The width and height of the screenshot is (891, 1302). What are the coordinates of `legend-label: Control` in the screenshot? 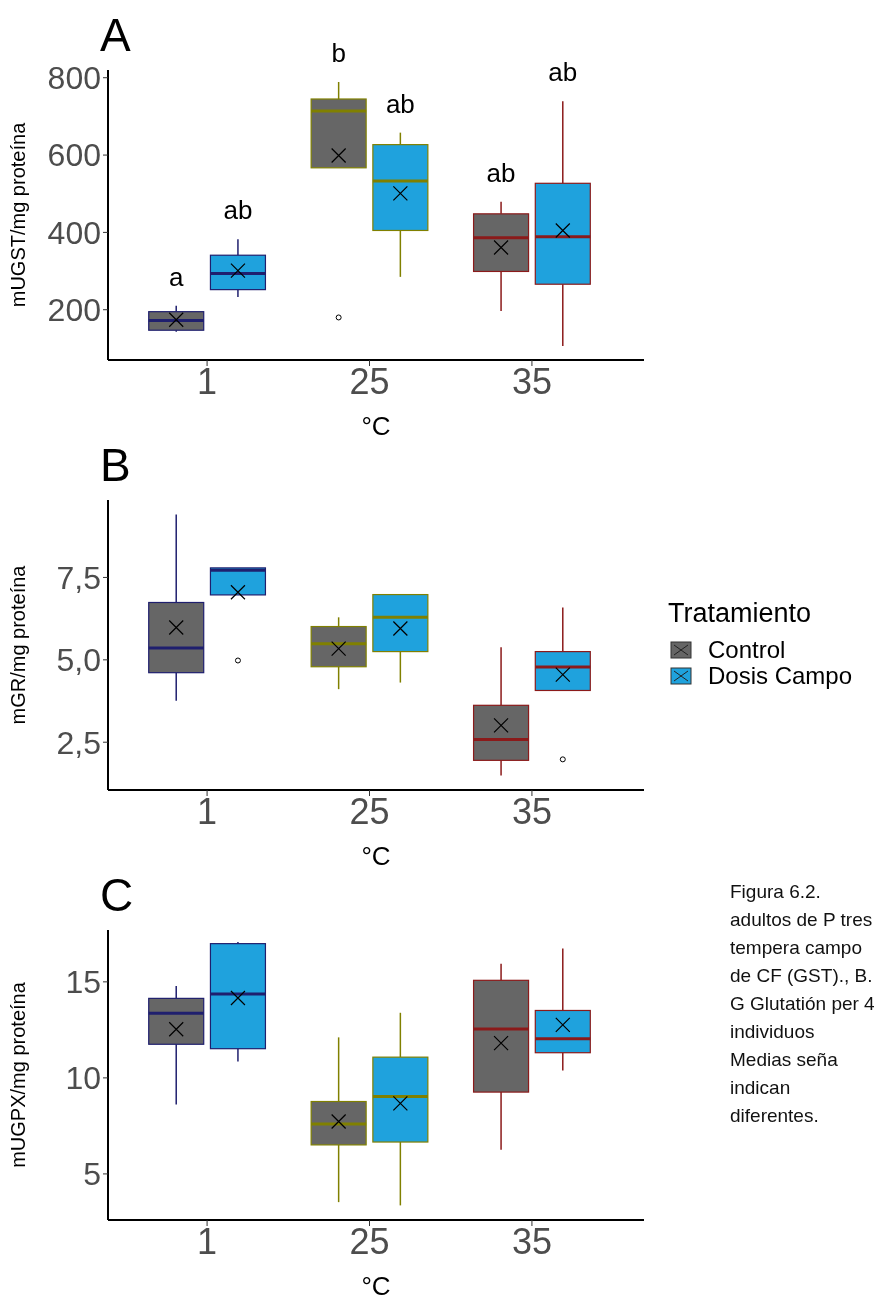 It's located at (747, 649).